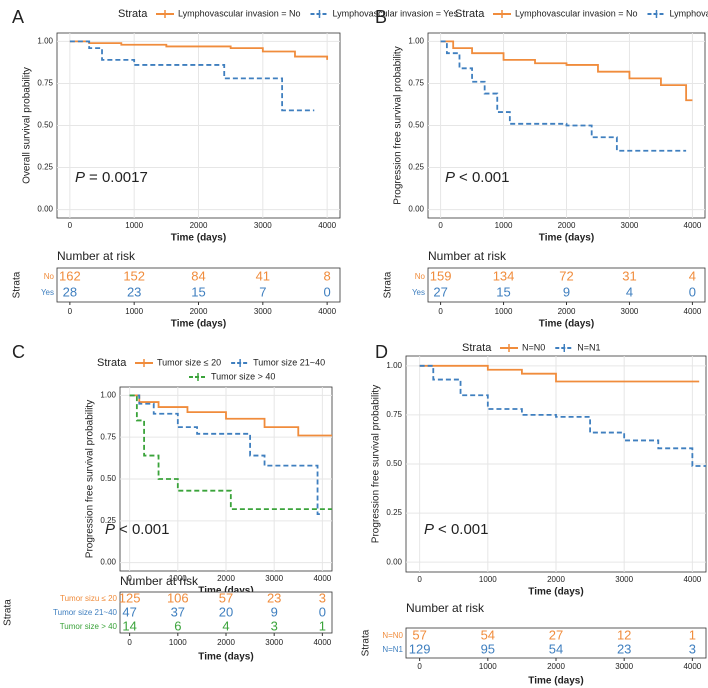  I want to click on risk-count: 84, so click(198, 275).